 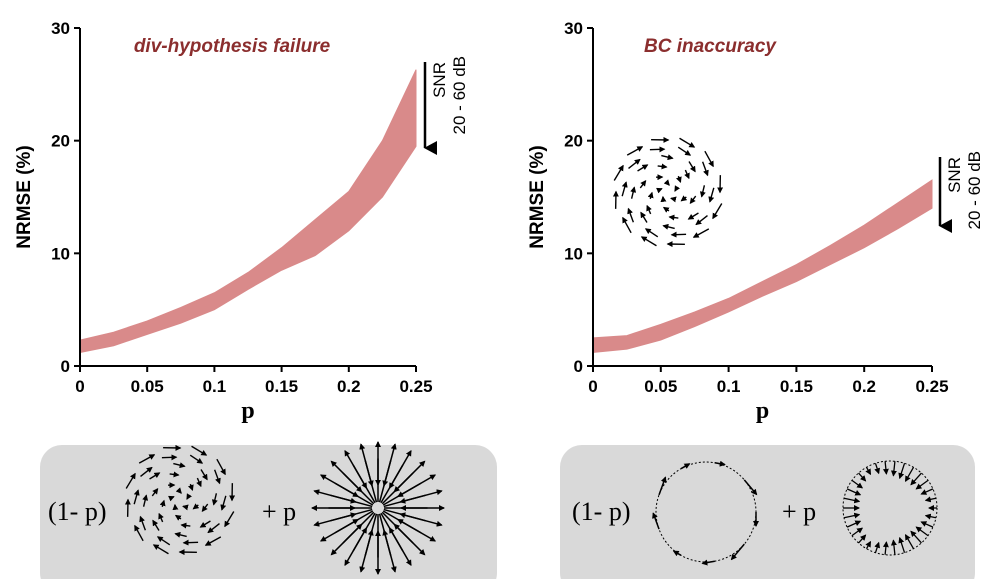 What do you see at coordinates (762, 266) in the screenshot?
I see `band-area` at bounding box center [762, 266].